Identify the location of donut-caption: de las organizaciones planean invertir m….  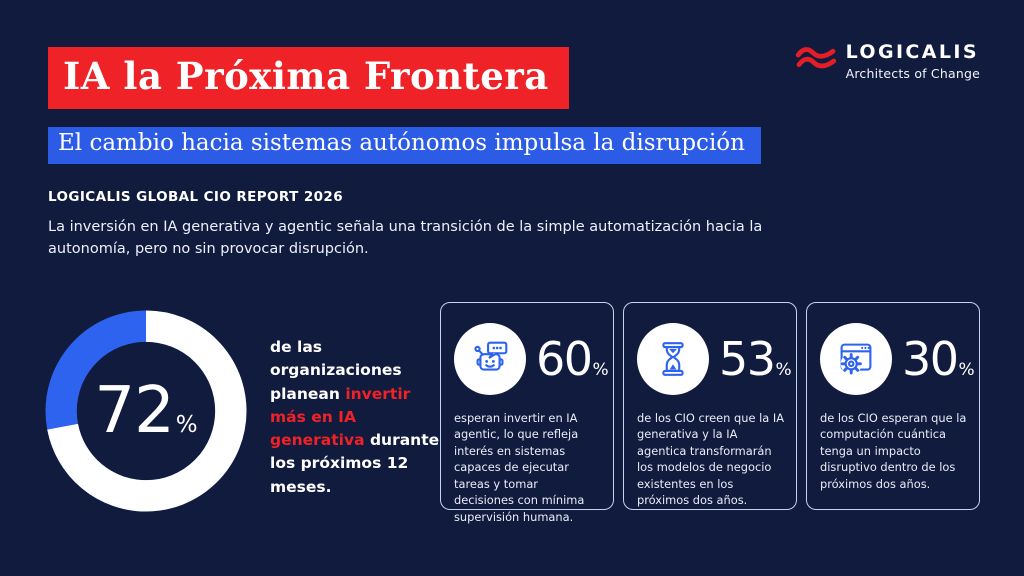
(357, 417).